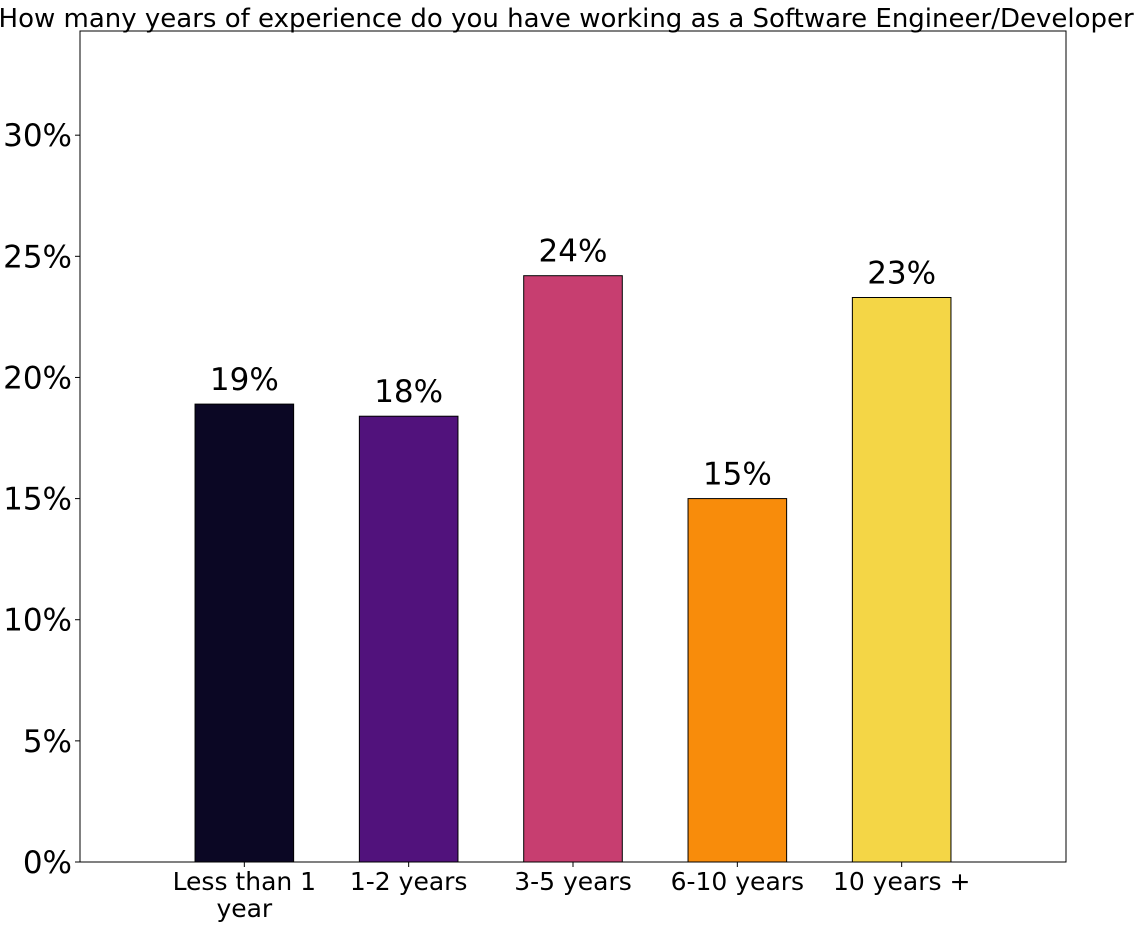 Image resolution: width=1134 pixels, height=932 pixels. What do you see at coordinates (901, 881) in the screenshot?
I see `x-tick-label: 10 years +` at bounding box center [901, 881].